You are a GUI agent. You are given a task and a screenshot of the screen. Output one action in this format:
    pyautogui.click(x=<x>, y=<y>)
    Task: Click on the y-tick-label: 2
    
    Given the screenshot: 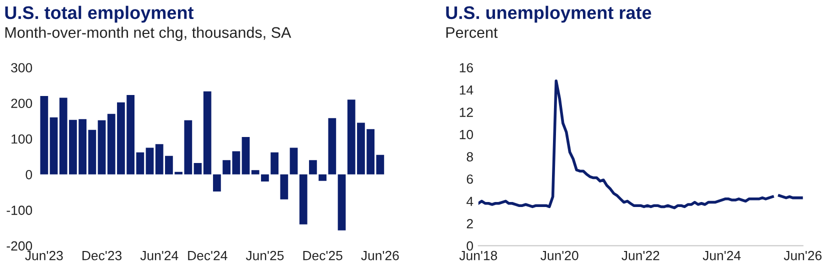 What is the action you would take?
    pyautogui.click(x=469, y=223)
    